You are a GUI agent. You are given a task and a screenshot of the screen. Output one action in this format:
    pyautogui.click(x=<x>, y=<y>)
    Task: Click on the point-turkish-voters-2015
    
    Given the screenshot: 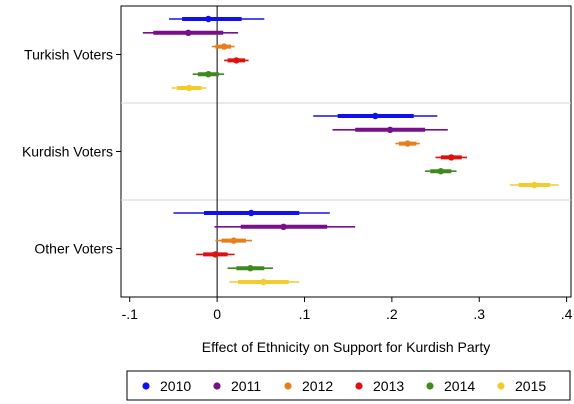 What is the action you would take?
    pyautogui.click(x=189, y=88)
    